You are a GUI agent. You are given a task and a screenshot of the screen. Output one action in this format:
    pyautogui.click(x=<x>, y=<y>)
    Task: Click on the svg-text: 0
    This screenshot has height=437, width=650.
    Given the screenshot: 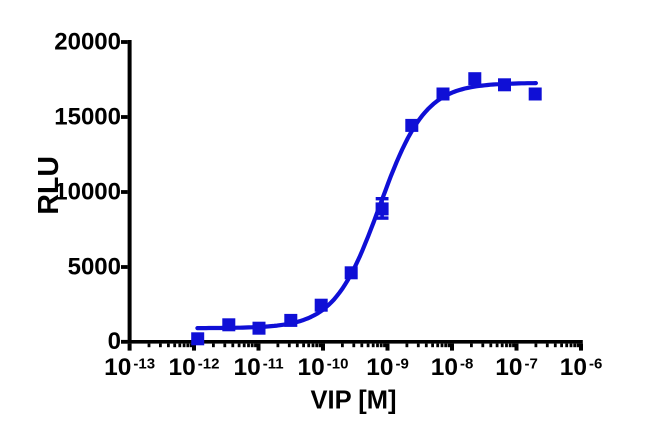 What is the action you would take?
    pyautogui.click(x=114, y=341)
    